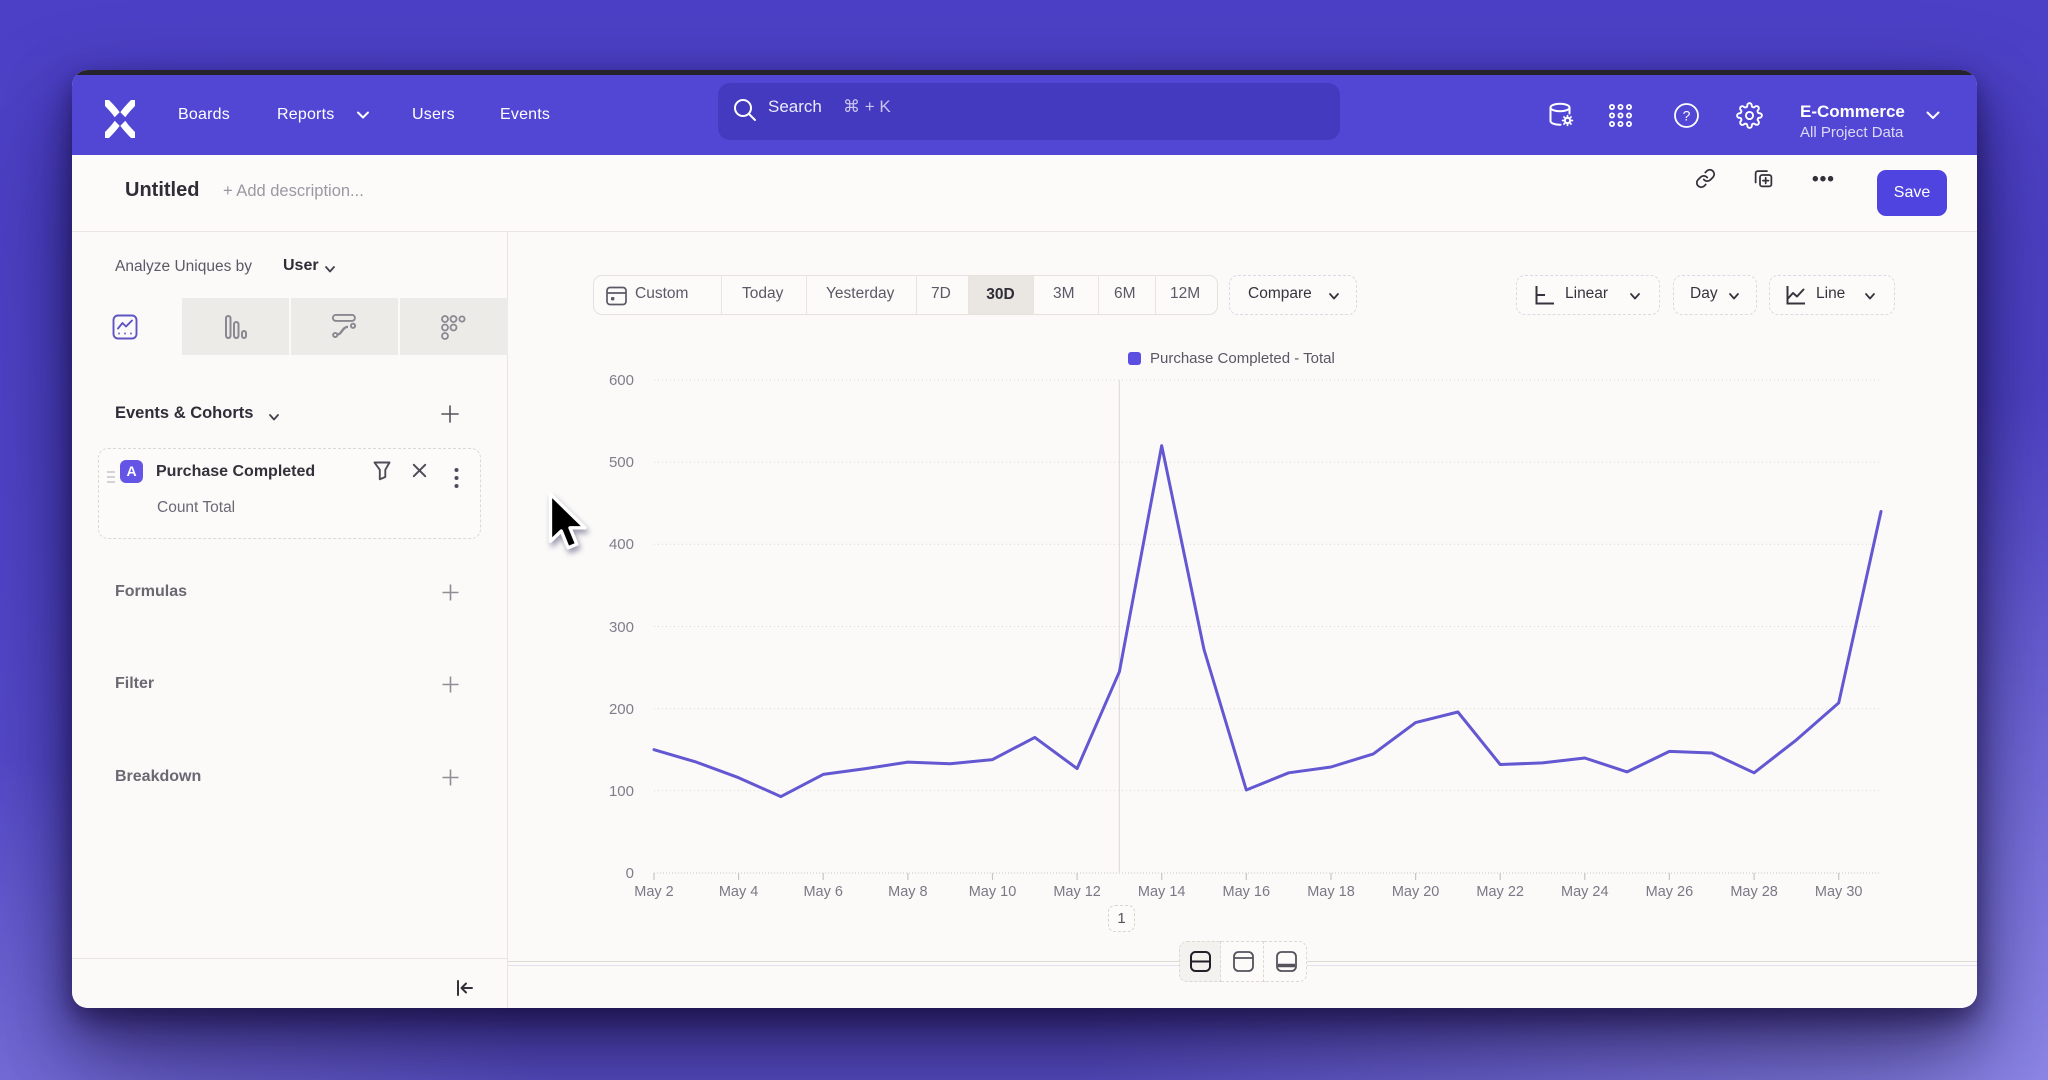 Image resolution: width=2048 pixels, height=1080 pixels. What do you see at coordinates (621, 462) in the screenshot?
I see `svg-text: 500` at bounding box center [621, 462].